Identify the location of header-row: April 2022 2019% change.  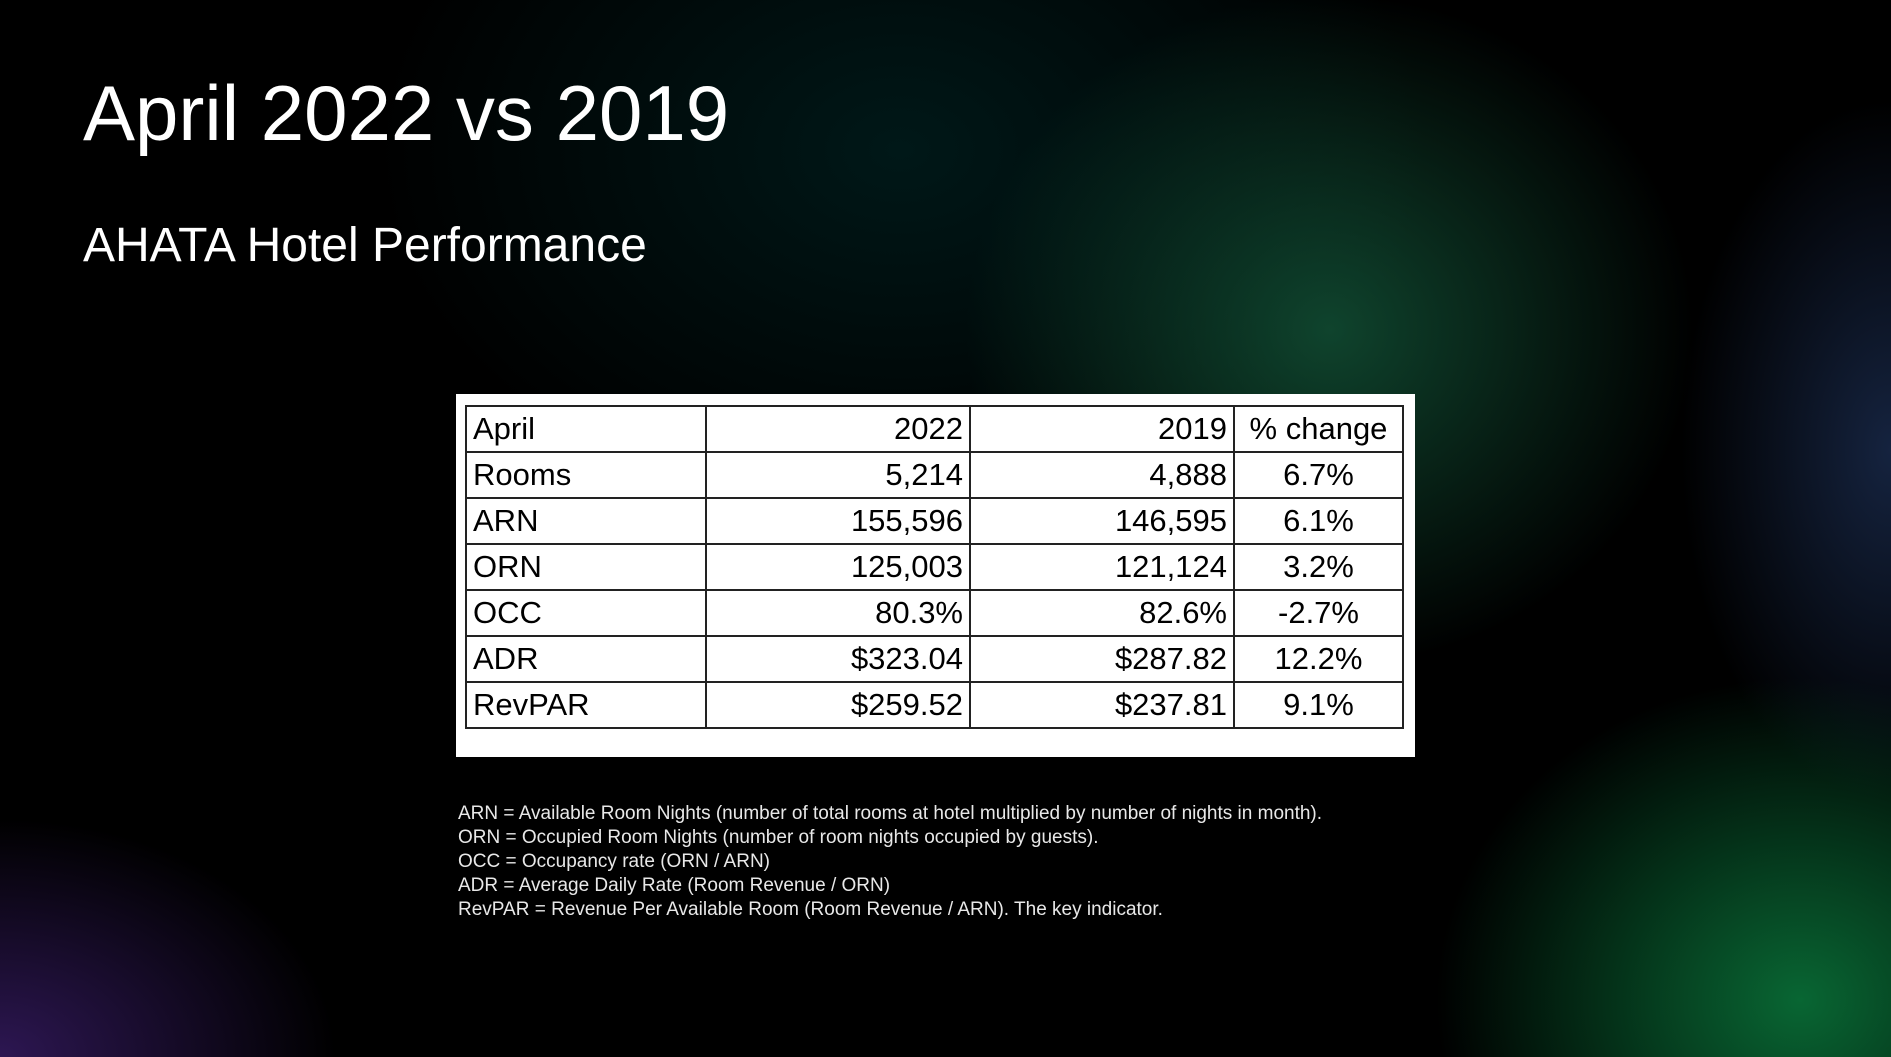
(934, 429).